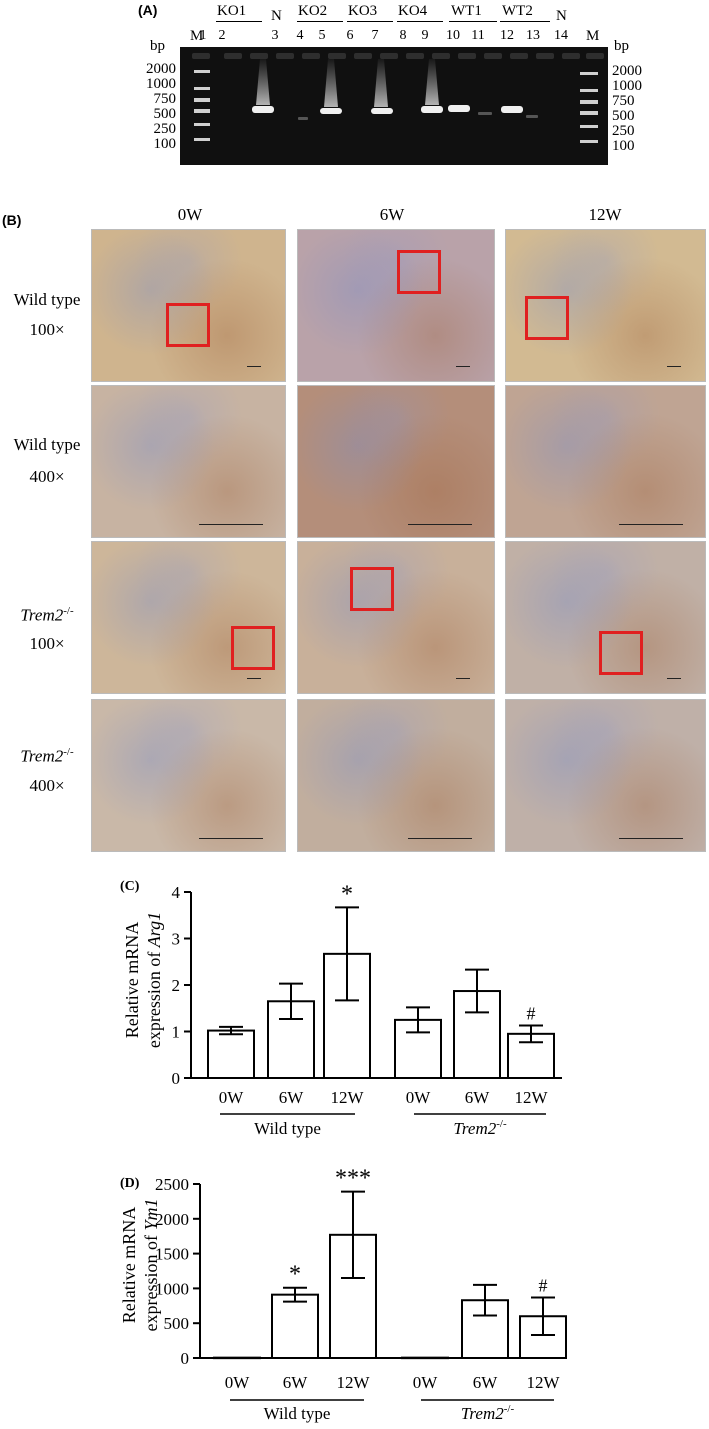 This screenshot has height=1429, width=709. Describe the element at coordinates (188, 775) in the screenshot. I see `micrograph-r4-c1` at that location.